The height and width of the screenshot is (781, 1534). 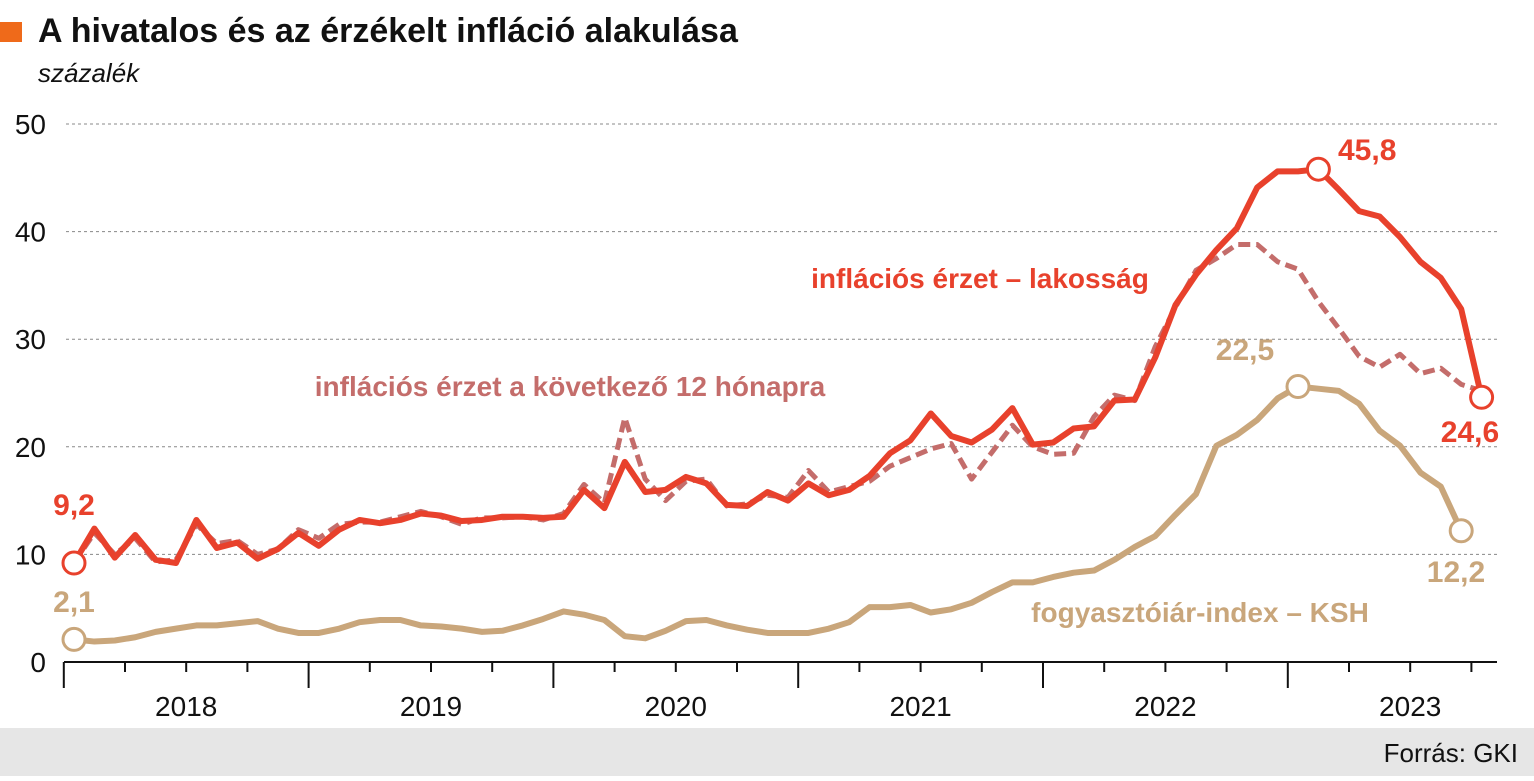 What do you see at coordinates (676, 706) in the screenshot?
I see `x-tick-label: 2020` at bounding box center [676, 706].